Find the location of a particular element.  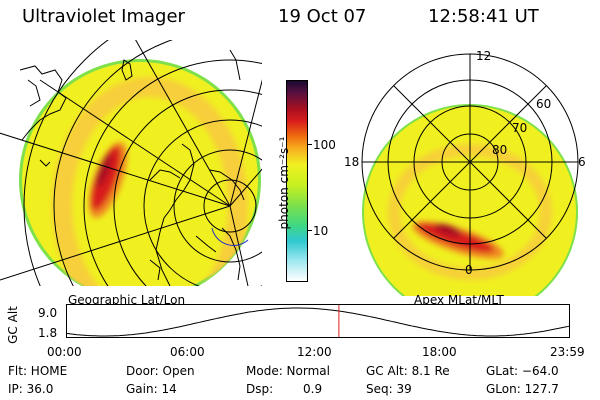

header-time: 12:58:41 UT is located at coordinates (483, 16).